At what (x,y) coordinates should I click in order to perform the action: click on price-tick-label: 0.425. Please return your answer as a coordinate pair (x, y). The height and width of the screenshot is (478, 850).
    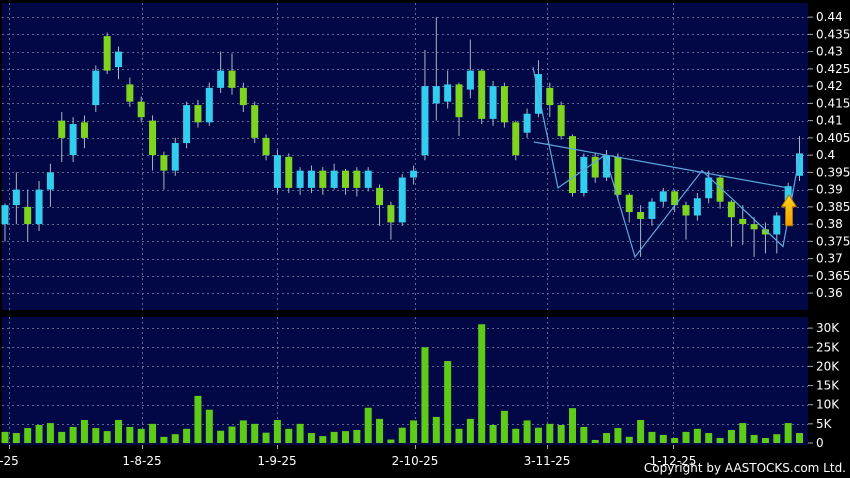
    Looking at the image, I should click on (833, 69).